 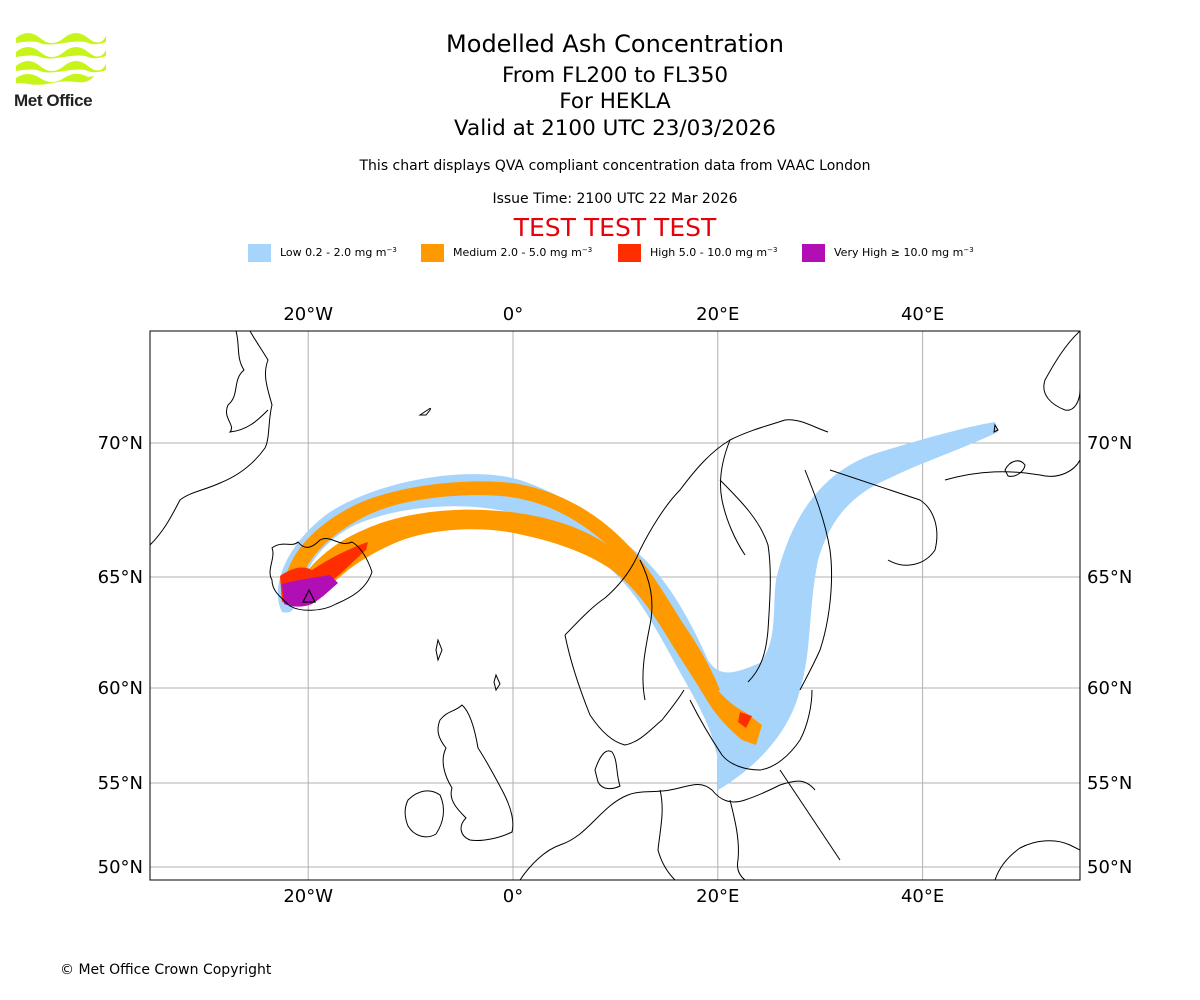 What do you see at coordinates (813, 253) in the screenshot?
I see `legend-swatch-very-high` at bounding box center [813, 253].